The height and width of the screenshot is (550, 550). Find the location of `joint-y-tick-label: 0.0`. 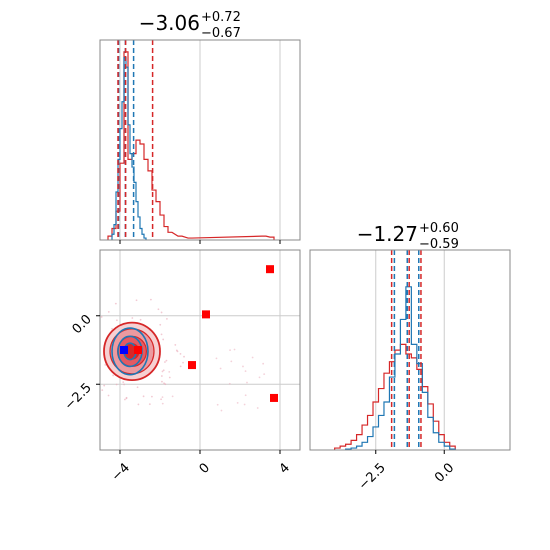

joint-y-tick-label: 0.0 is located at coordinates (82, 324).